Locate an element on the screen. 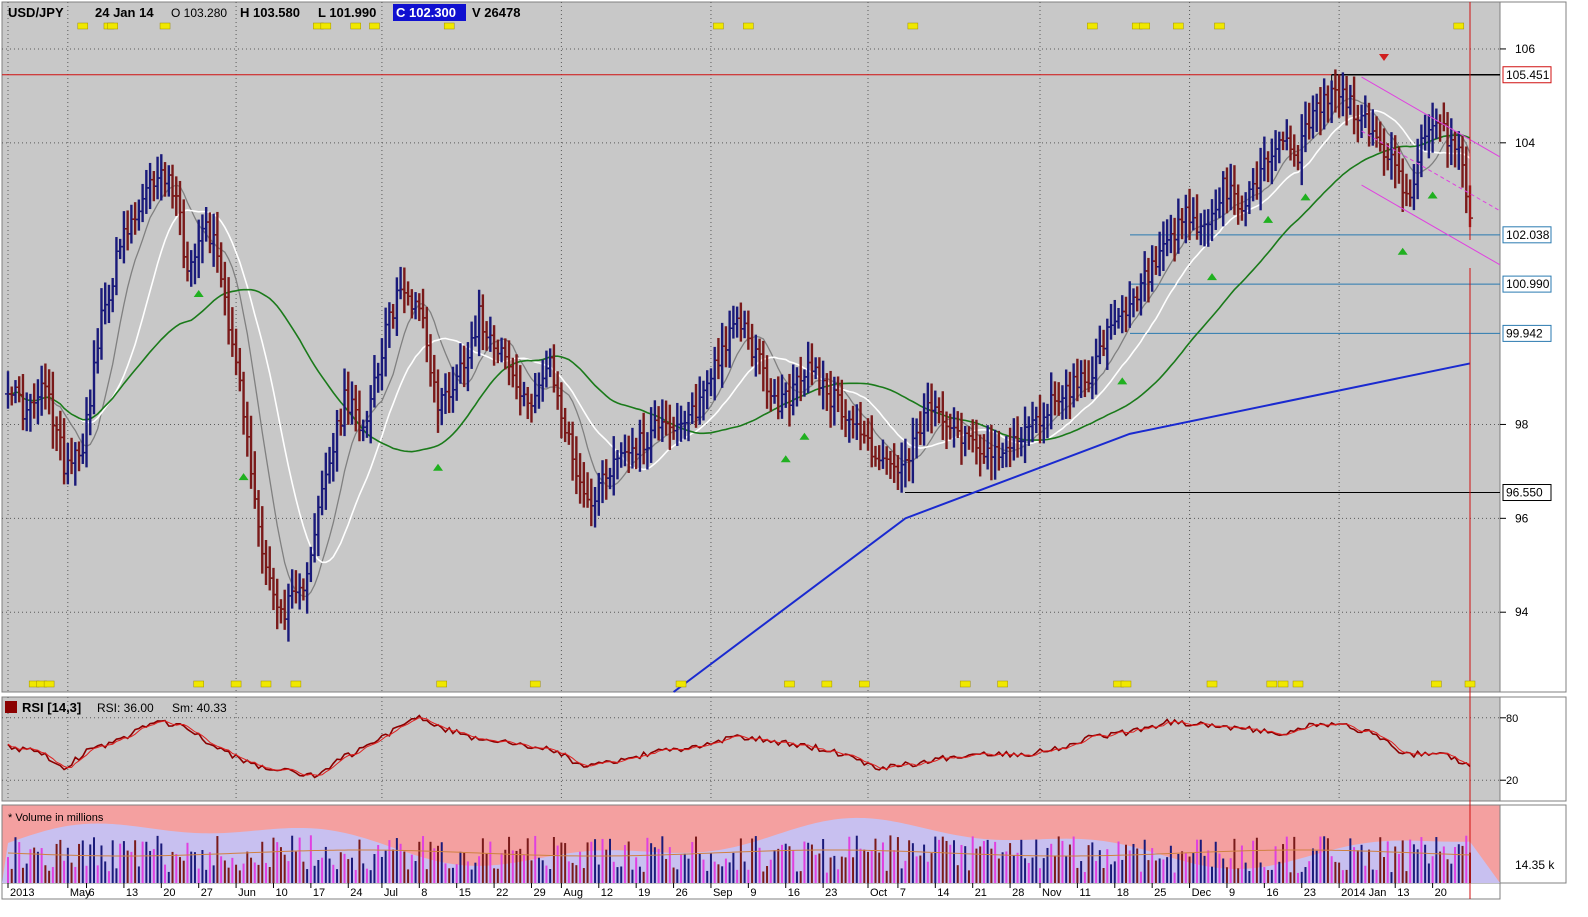 The height and width of the screenshot is (917, 1588). price-axis-panel is located at coordinates (1533, 347).